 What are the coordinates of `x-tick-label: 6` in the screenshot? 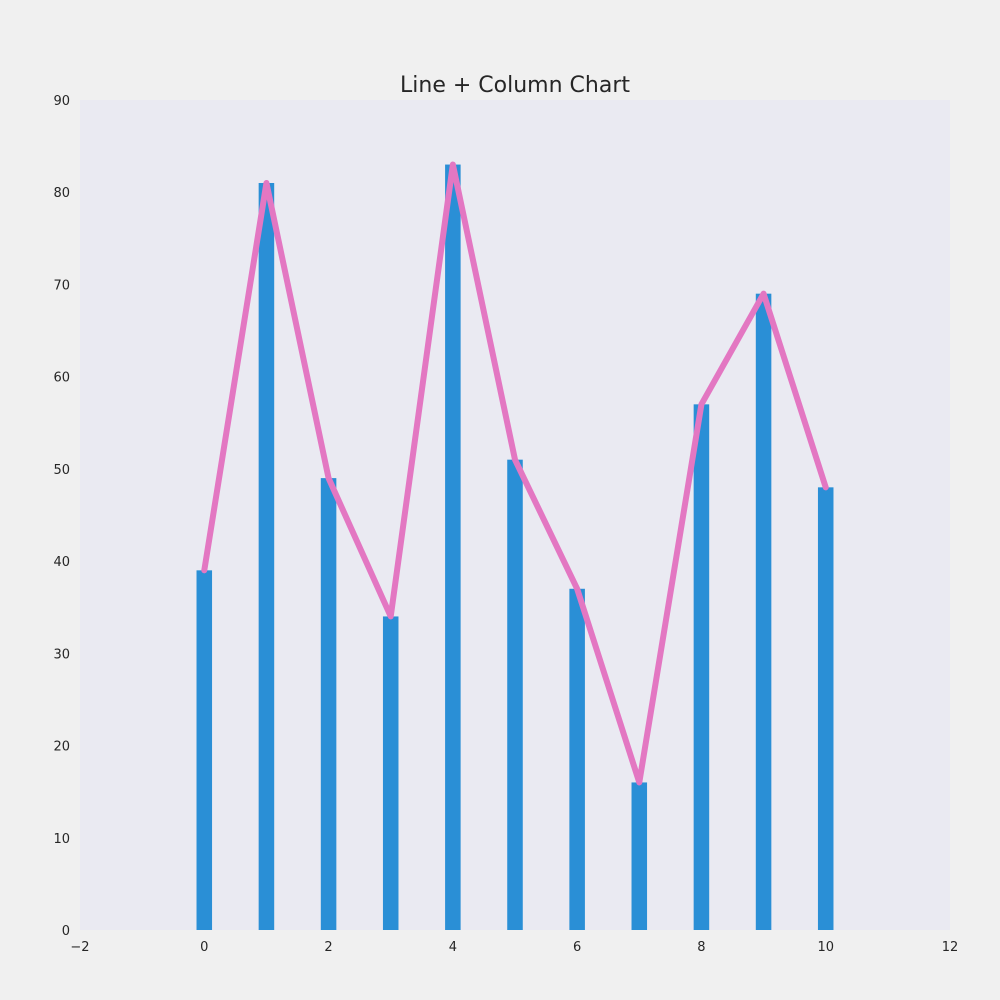 It's located at (577, 947).